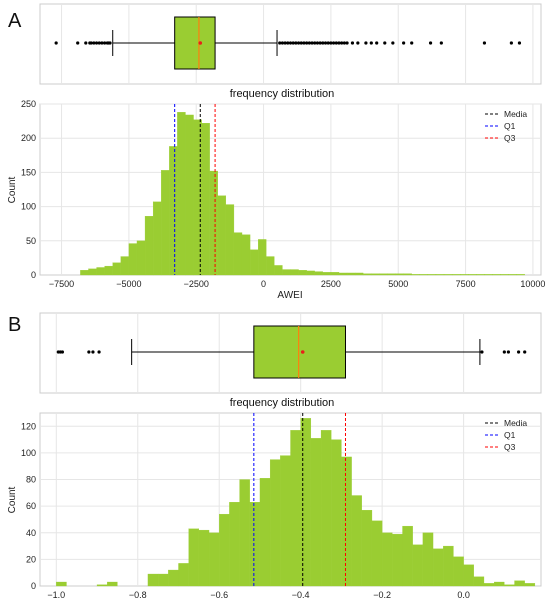 The image size is (550, 602). I want to click on y-tick-label: 20, so click(31, 559).